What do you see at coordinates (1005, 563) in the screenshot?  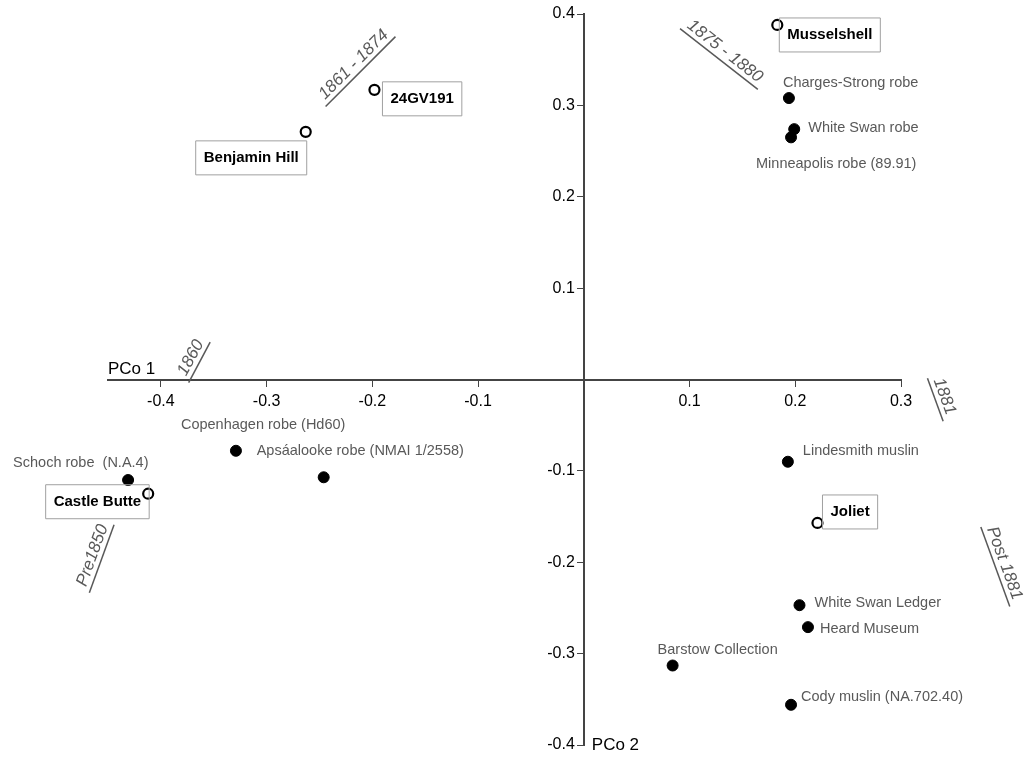 I see `text: Post 1881` at bounding box center [1005, 563].